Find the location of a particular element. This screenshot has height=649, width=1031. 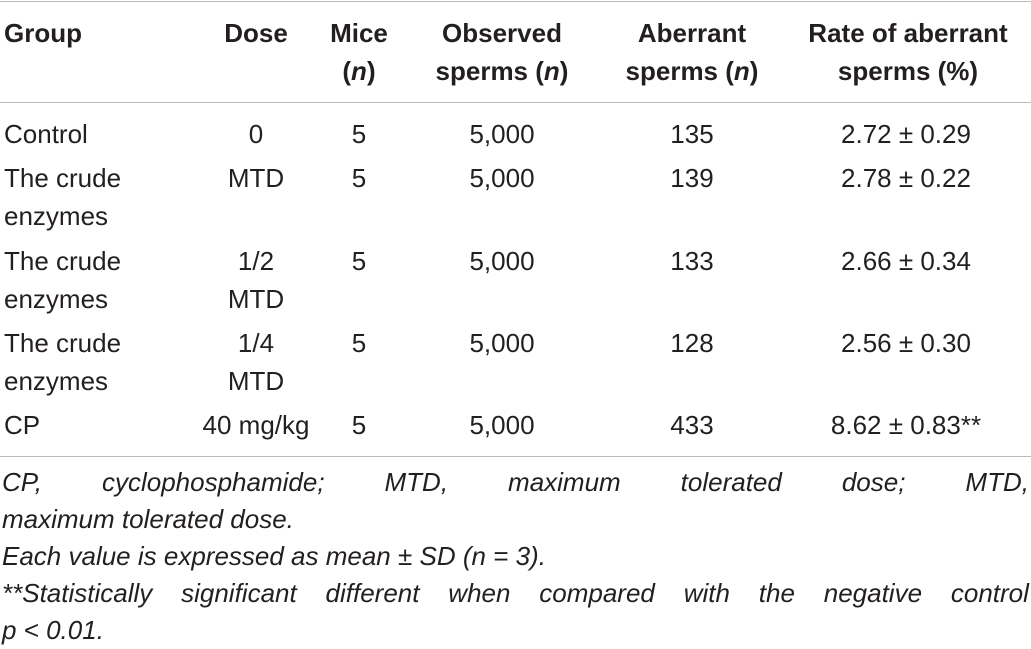

row-crude-quarter-rate: 2.56 ± 0.30 is located at coordinates (906, 343).